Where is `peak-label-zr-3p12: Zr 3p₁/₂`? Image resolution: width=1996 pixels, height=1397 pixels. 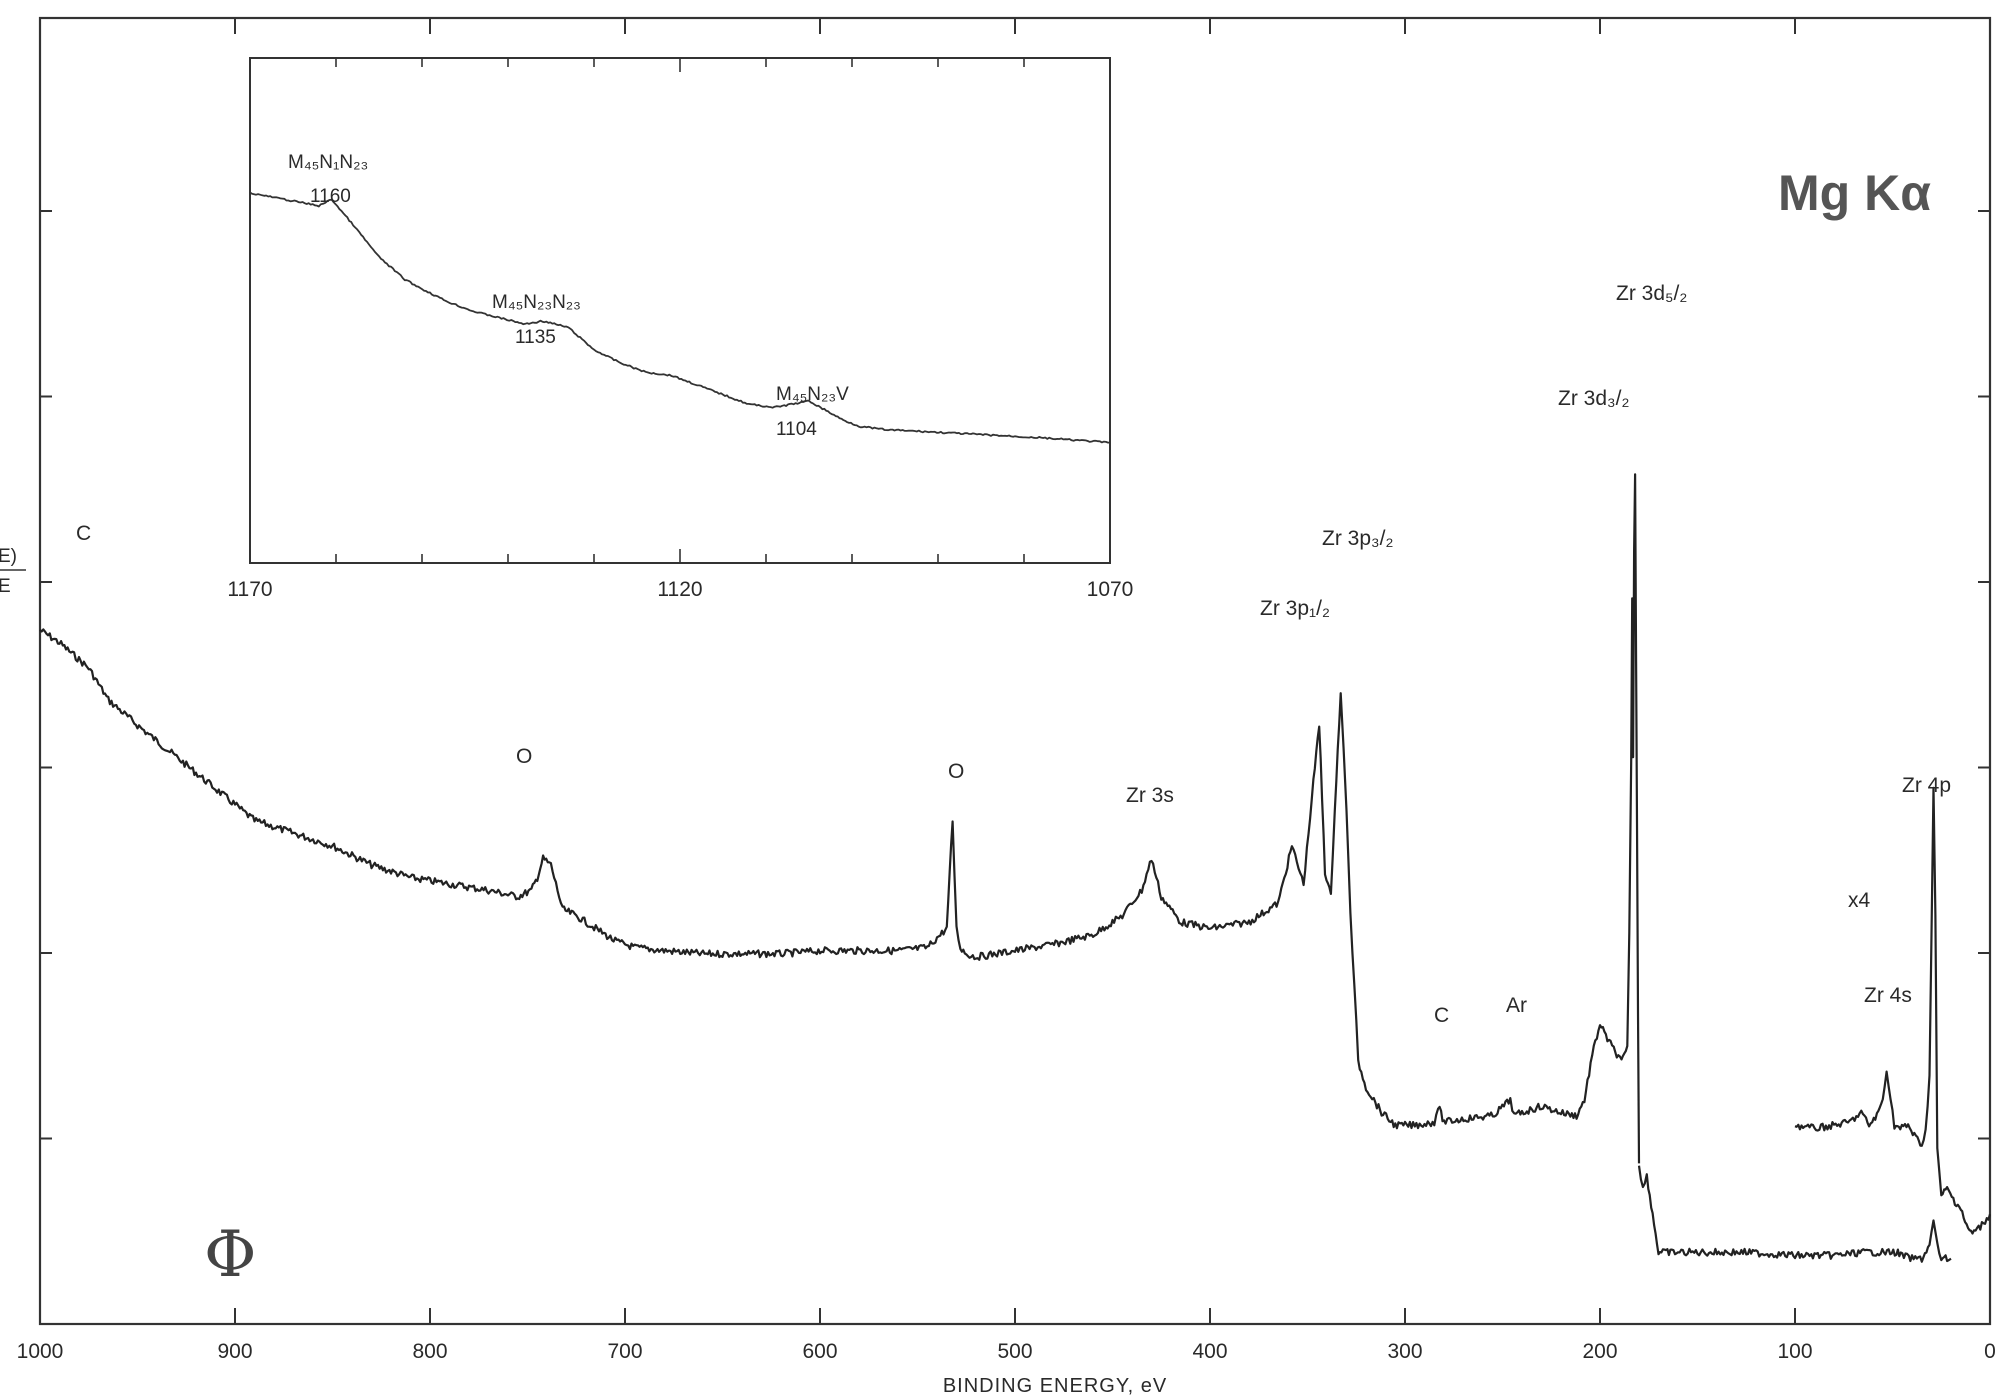 peak-label-zr-3p12: Zr 3p₁/₂ is located at coordinates (1295, 608).